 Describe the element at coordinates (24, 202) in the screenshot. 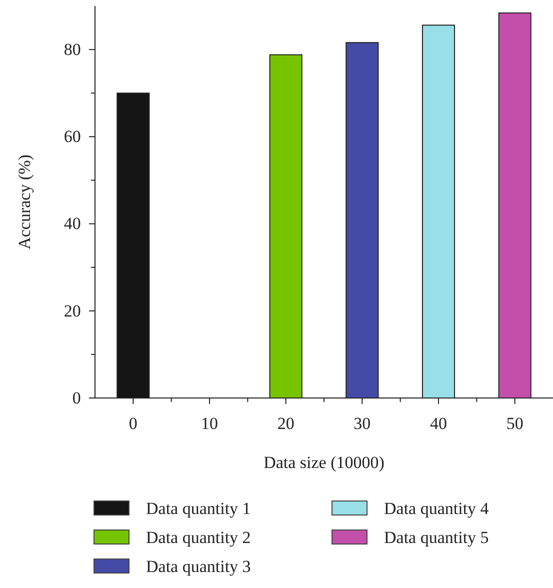

I see `y-axis-title: Accuracy (%)` at that location.